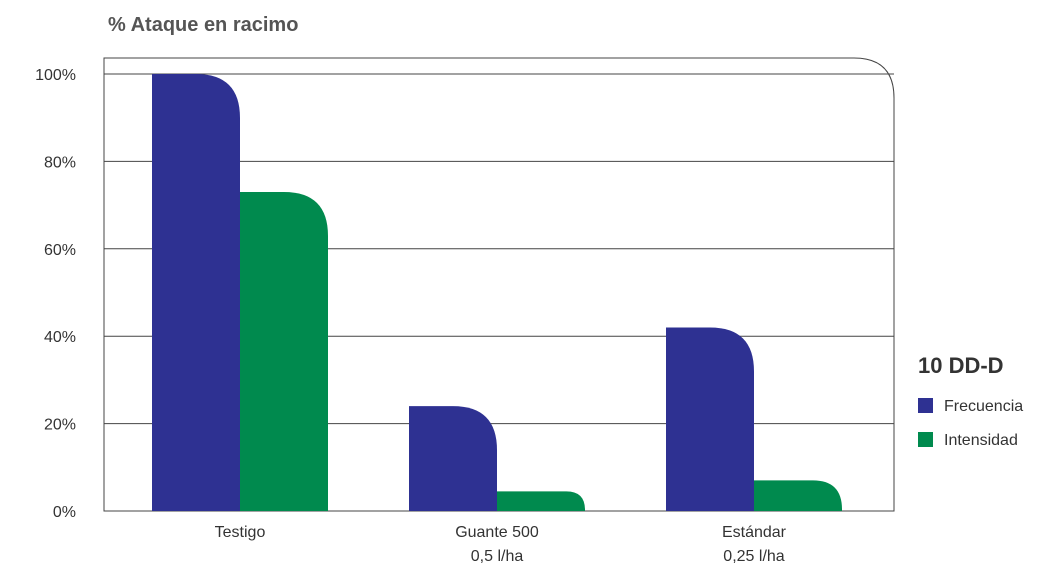 This screenshot has height=569, width=1055. I want to click on category-label: Testigo, so click(240, 532).